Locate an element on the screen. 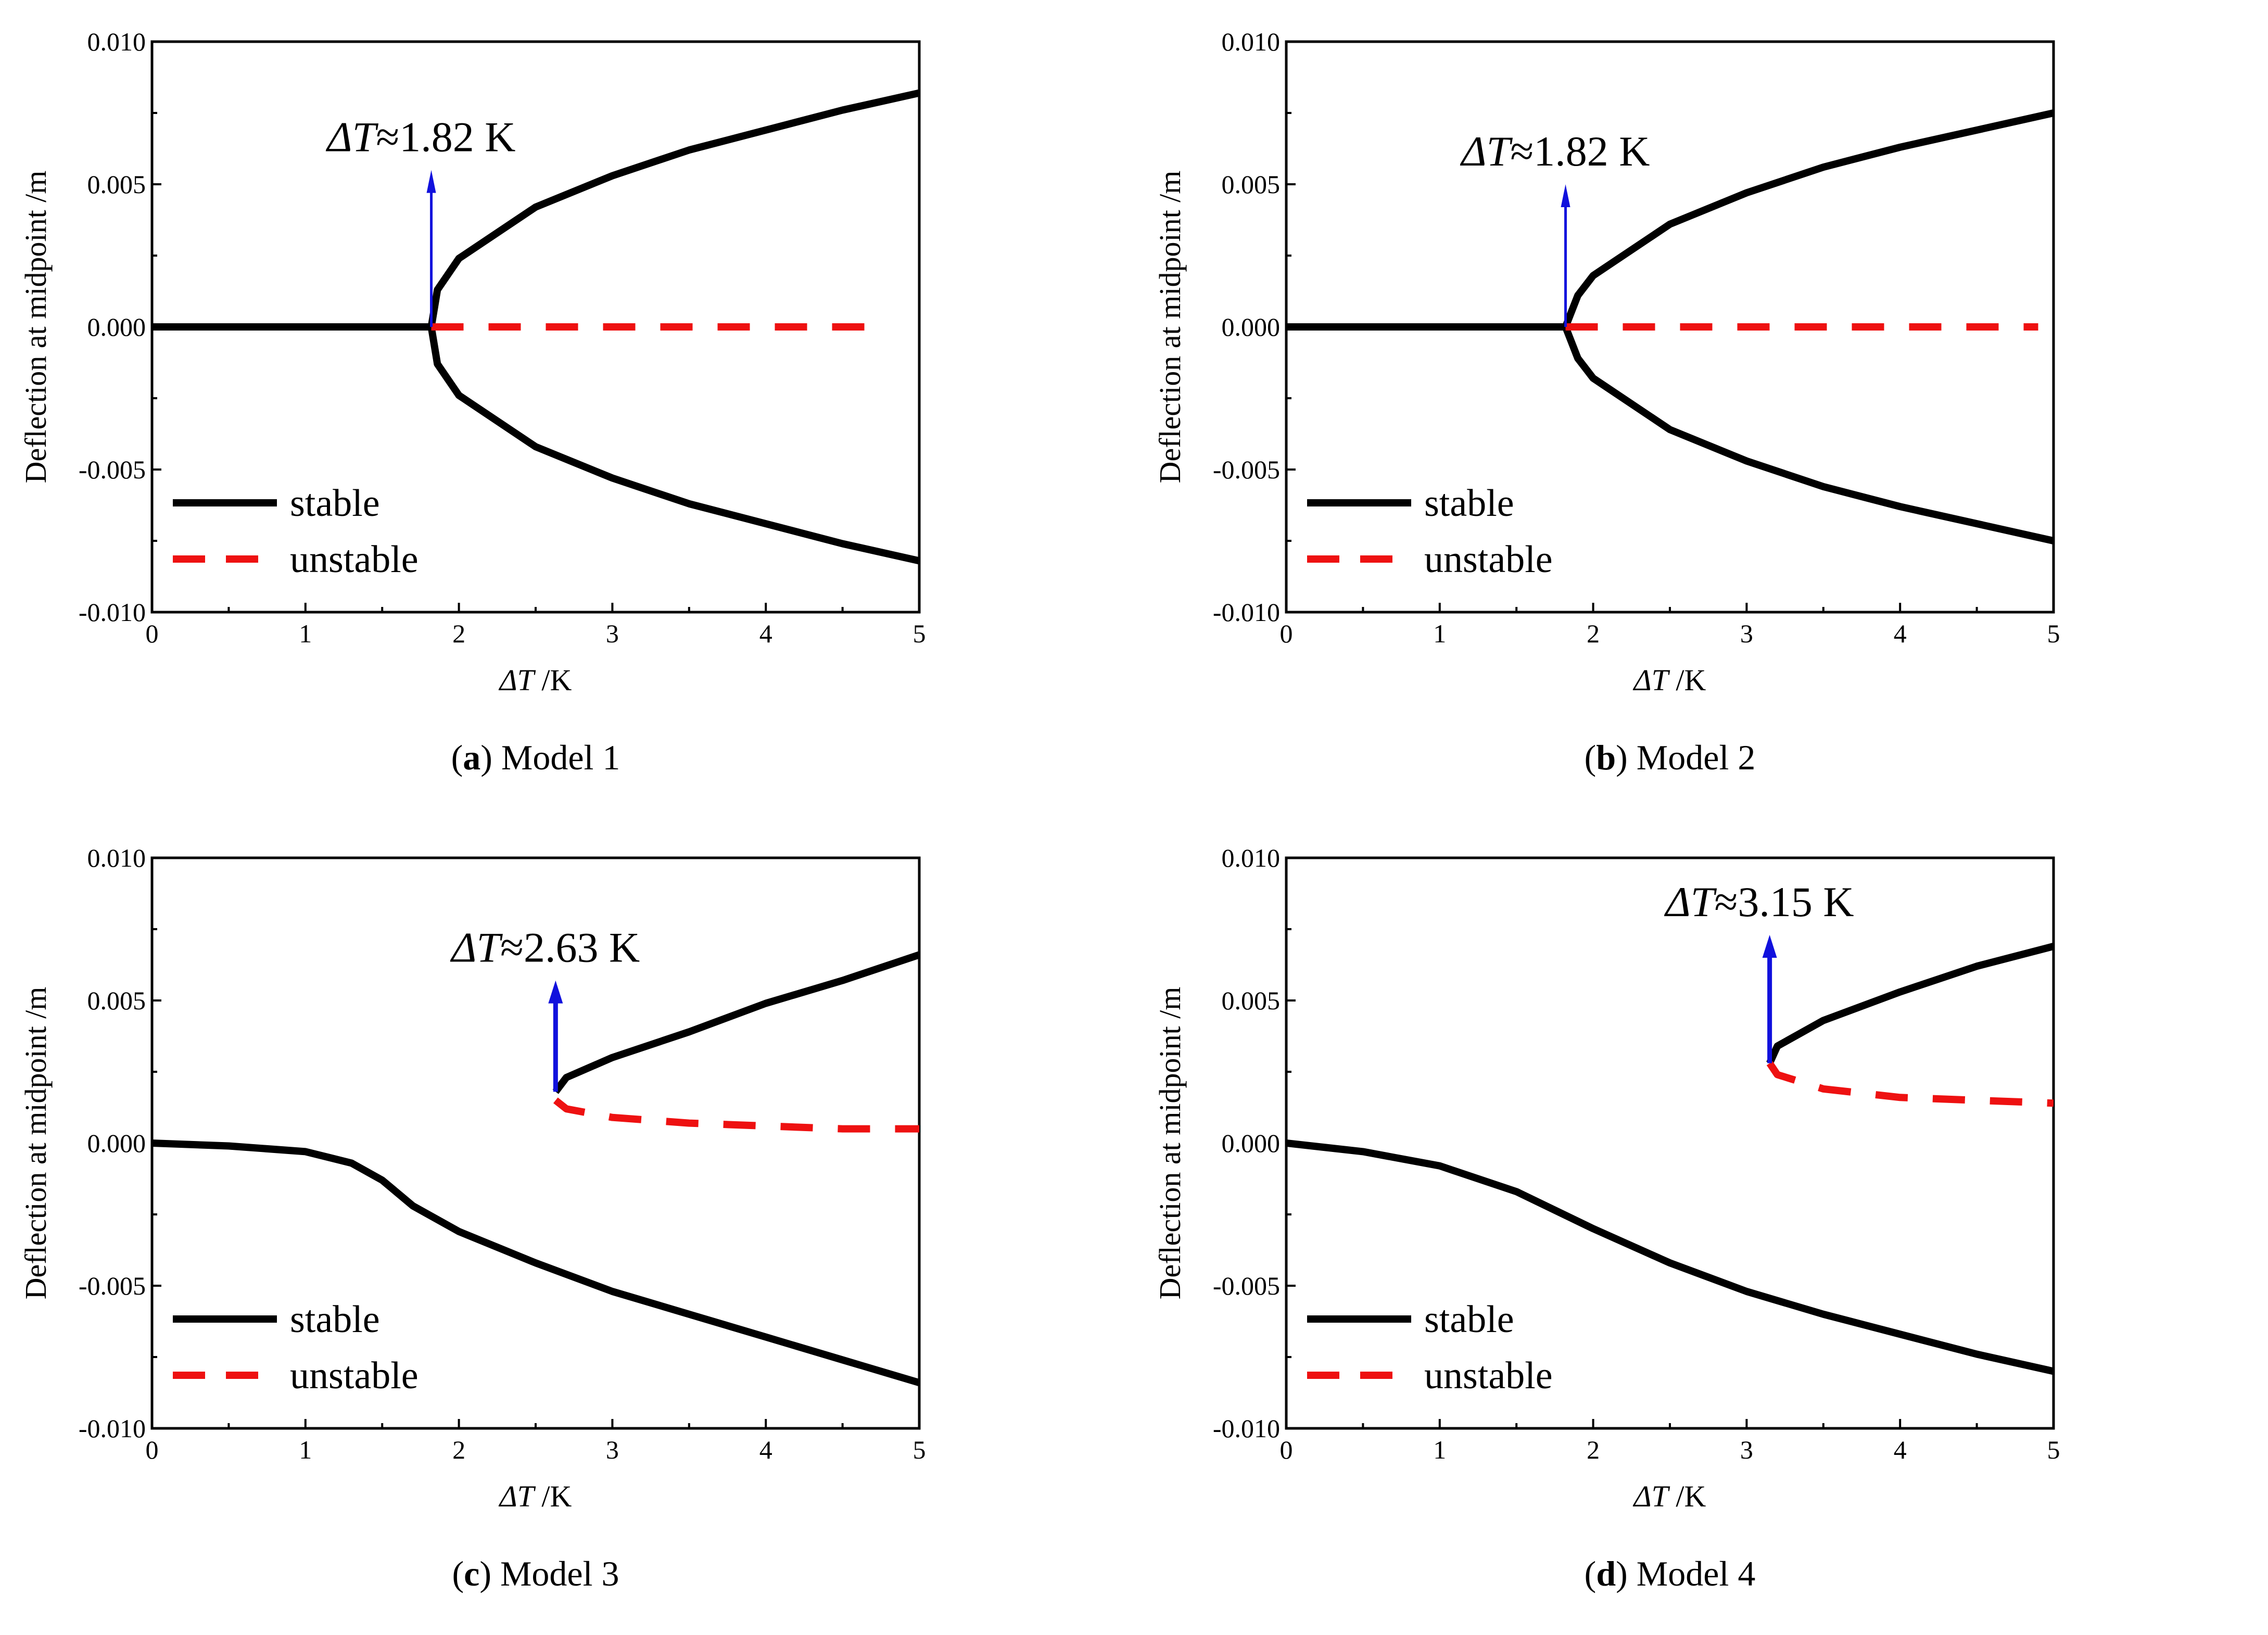 This screenshot has width=2268, height=1635. panel-caption: (c) Model 3 is located at coordinates (535, 1573).